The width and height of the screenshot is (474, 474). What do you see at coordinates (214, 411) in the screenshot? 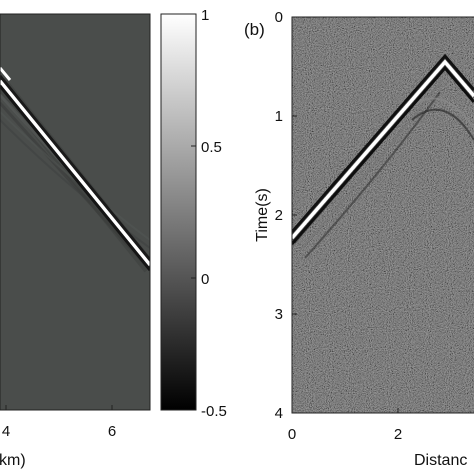
I see `colorbar-tick-label: -0.5` at bounding box center [214, 411].